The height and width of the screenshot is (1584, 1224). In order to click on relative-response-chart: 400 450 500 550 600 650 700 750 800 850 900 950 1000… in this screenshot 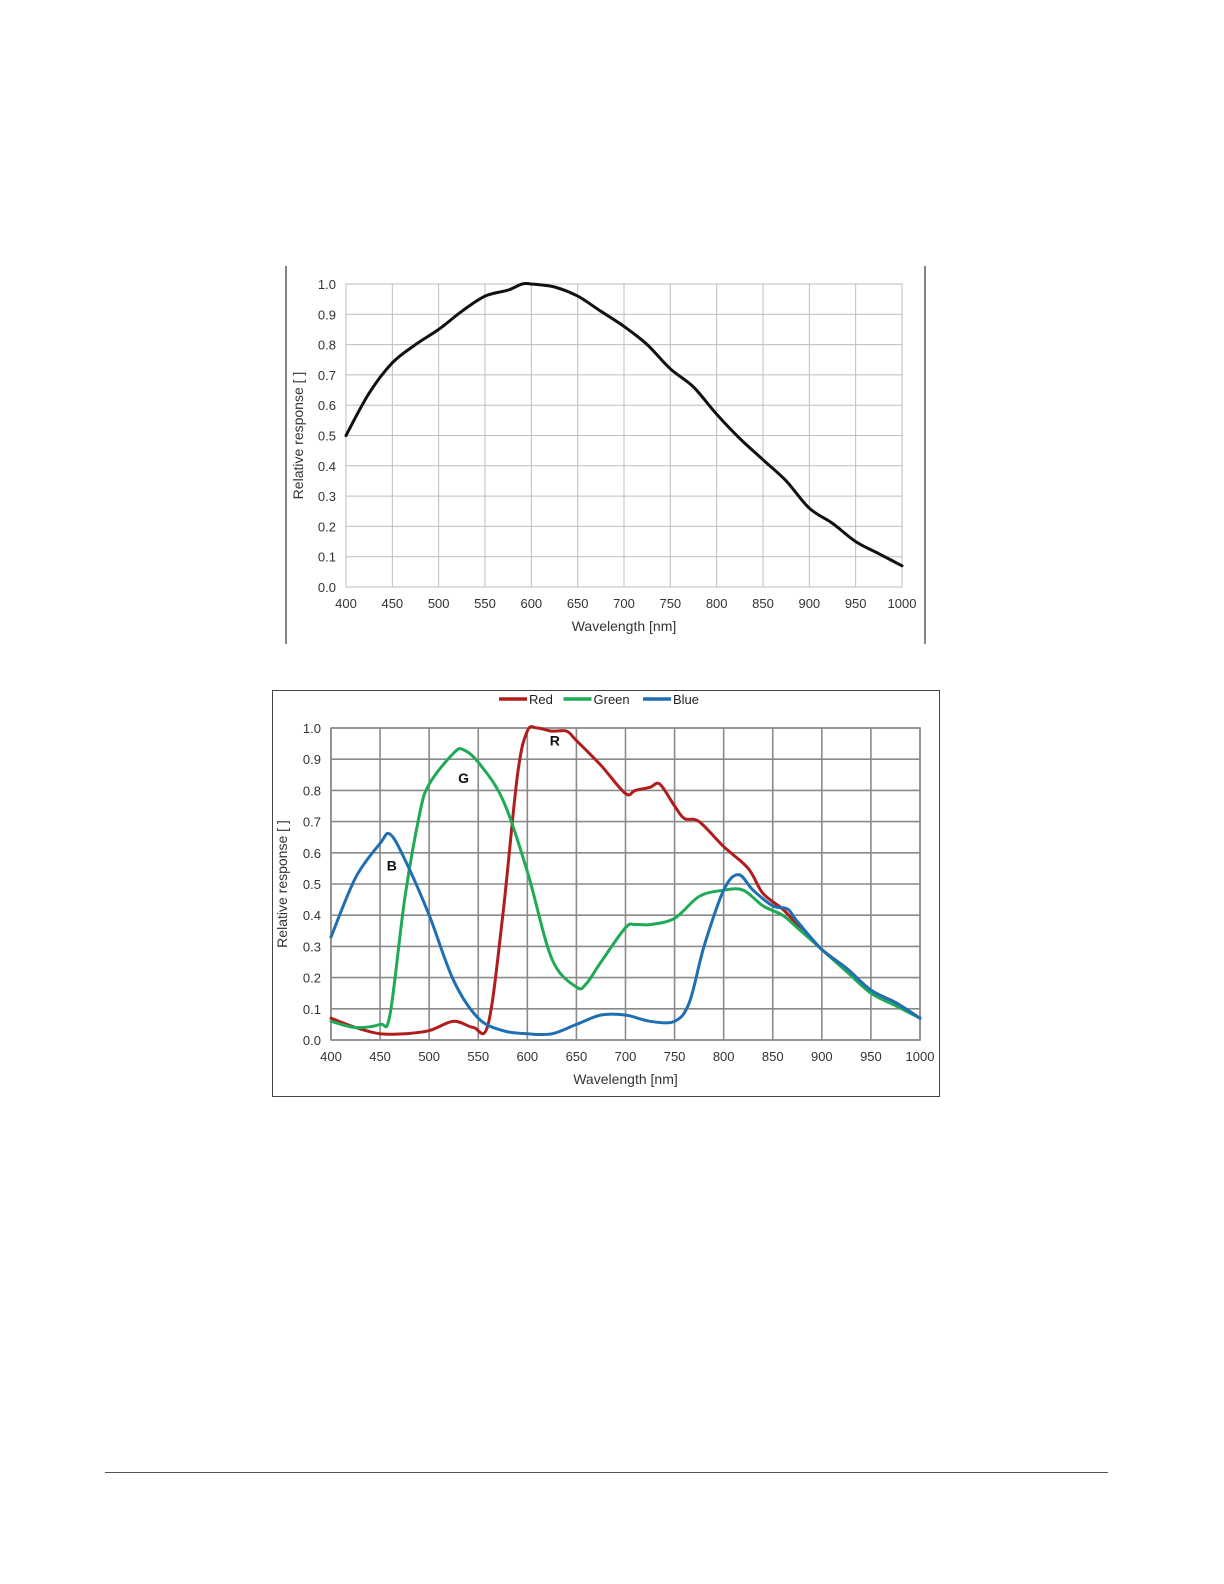, I will do `click(605, 455)`.